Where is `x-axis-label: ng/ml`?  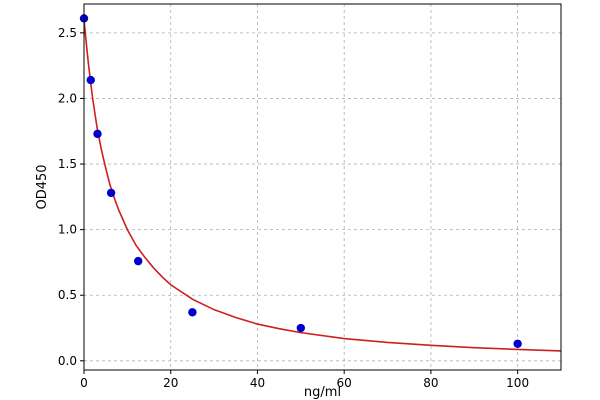 x-axis-label: ng/ml is located at coordinates (322, 392).